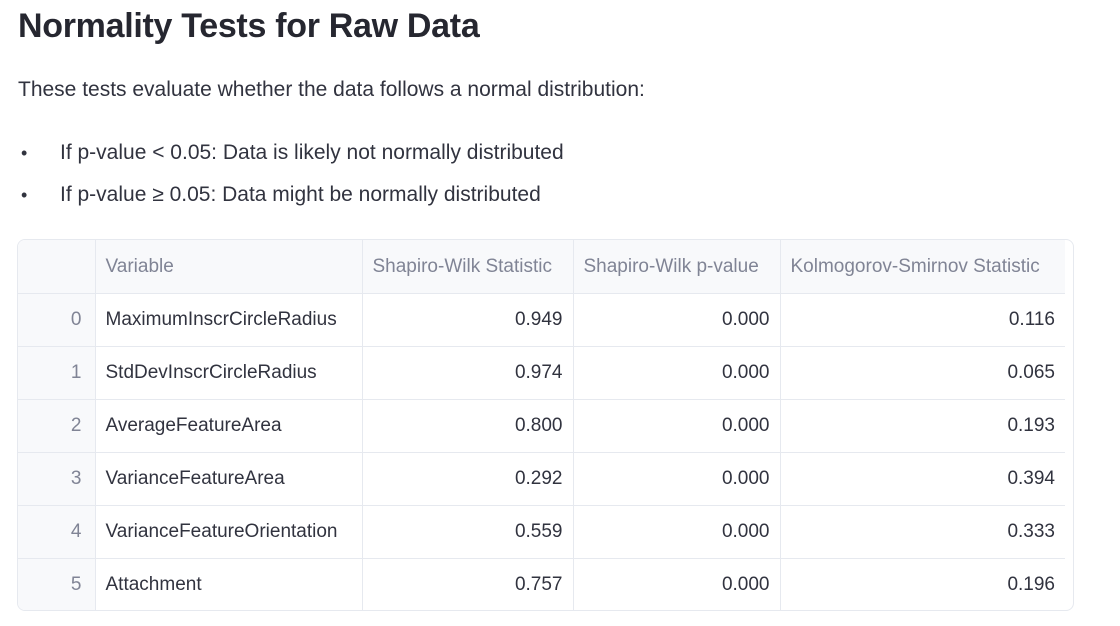 The image size is (1120, 626). I want to click on row-index: 1, so click(57, 373).